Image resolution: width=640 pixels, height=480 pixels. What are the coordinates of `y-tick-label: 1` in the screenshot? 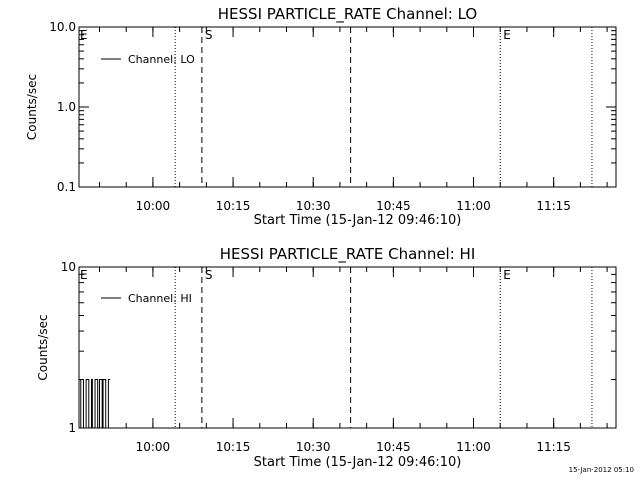 It's located at (72, 428).